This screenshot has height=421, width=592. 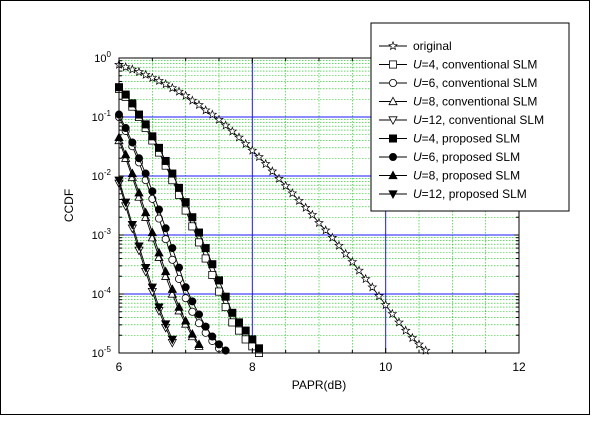 What do you see at coordinates (458, 65) in the screenshot?
I see `legend-item: U=4, conventional SLM` at bounding box center [458, 65].